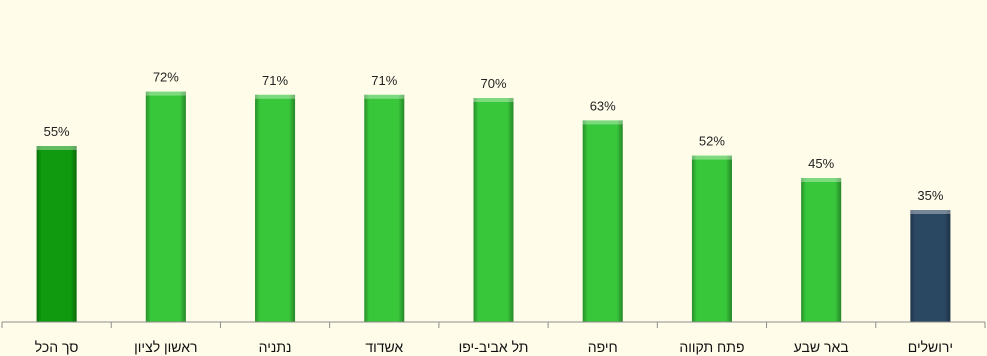 This screenshot has height=356, width=987. Describe the element at coordinates (821, 347) in the screenshot. I see `category-label: באר שבע` at that location.